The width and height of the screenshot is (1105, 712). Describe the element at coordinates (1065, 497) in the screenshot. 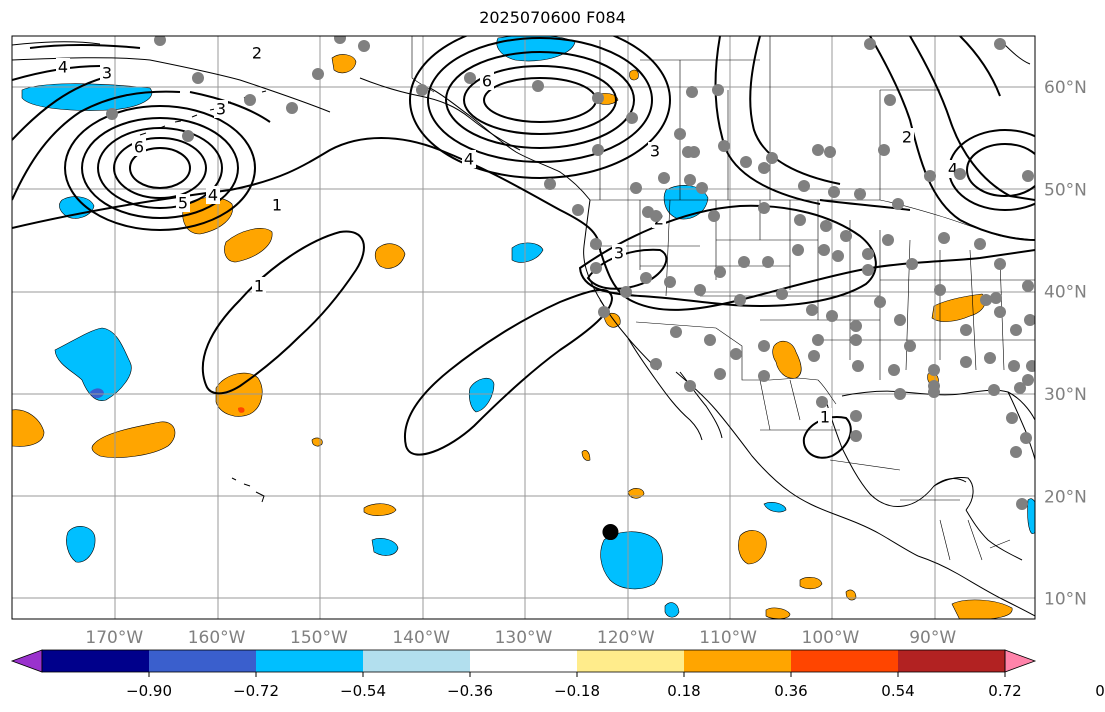

I see `latitude-tick-label: 20°N` at that location.